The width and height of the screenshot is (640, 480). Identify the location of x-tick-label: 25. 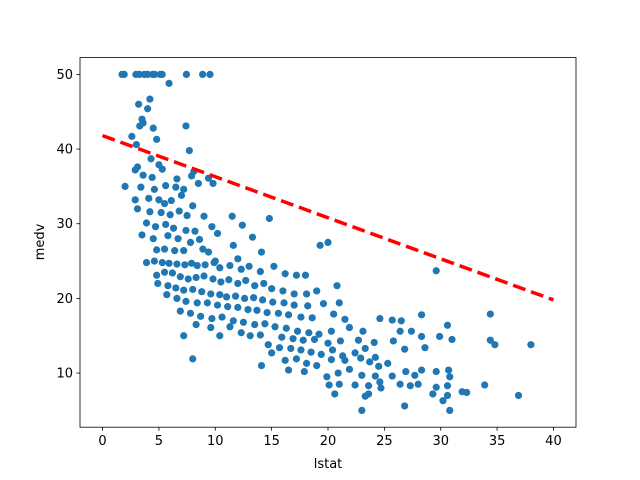
(384, 441).